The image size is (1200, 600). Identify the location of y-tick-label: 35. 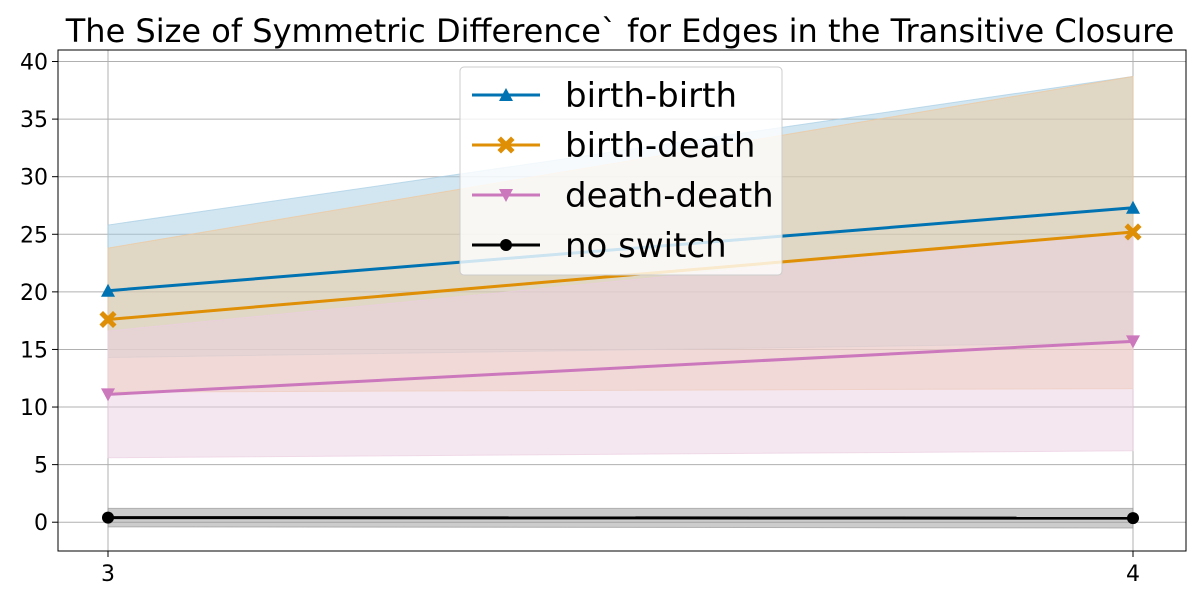
(34, 120).